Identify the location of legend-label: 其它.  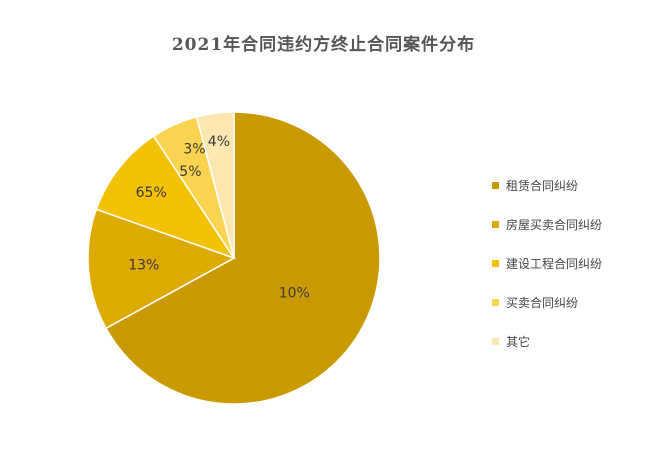
(518, 342).